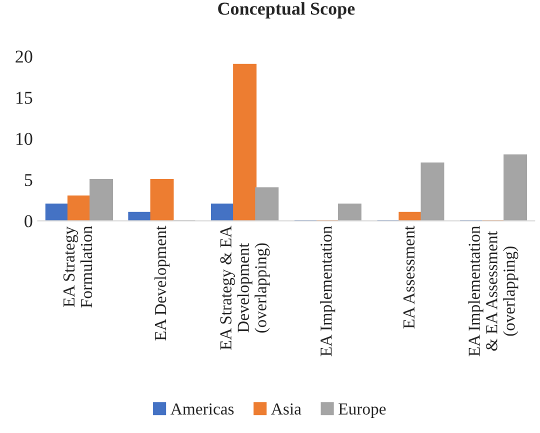 Image resolution: width=540 pixels, height=433 pixels. I want to click on x-tick-label: EA Assessment, so click(409, 277).